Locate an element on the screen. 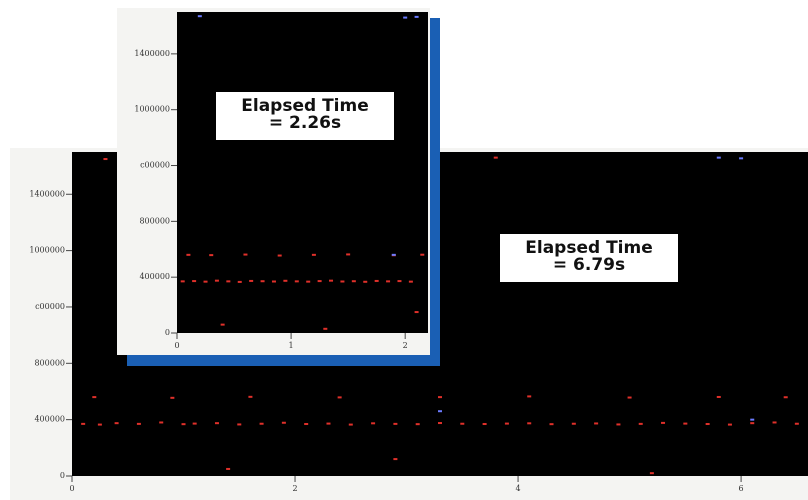 This screenshot has height=500, width=808. x-tick-label: 6 is located at coordinates (741, 488).